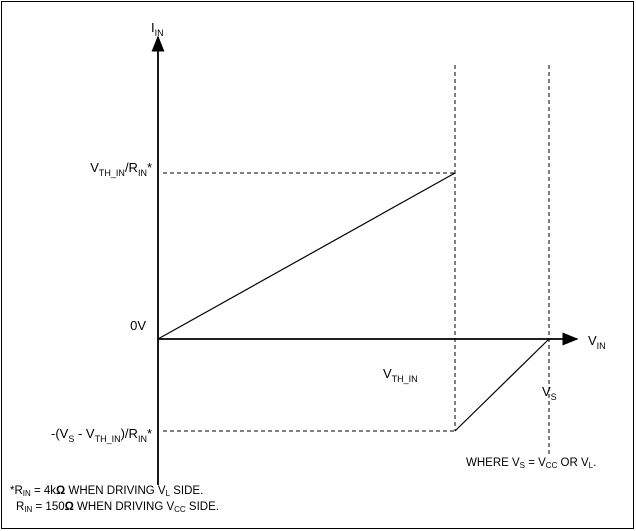  Describe the element at coordinates (597, 342) in the screenshot. I see `x-axis-label: VIN` at that location.